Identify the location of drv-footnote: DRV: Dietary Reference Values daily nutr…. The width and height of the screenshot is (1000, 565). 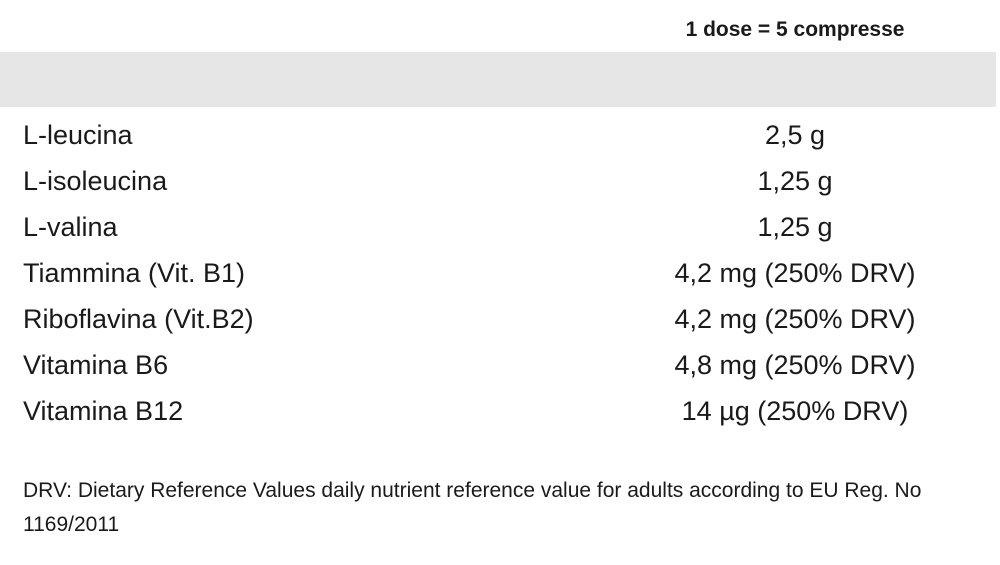
(472, 507).